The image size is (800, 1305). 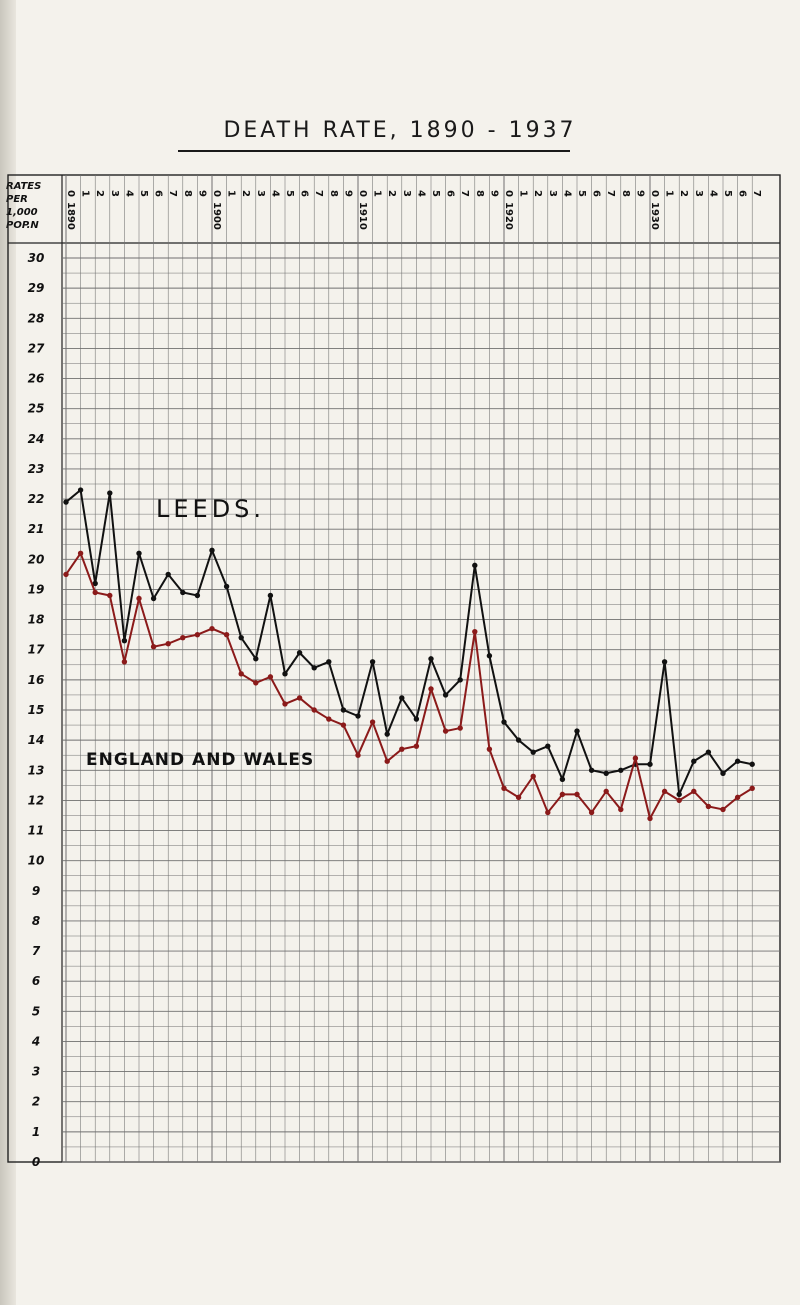 I want to click on label-layer: LEEDS. ENGLAND AND WALES, so click(x=199, y=632).